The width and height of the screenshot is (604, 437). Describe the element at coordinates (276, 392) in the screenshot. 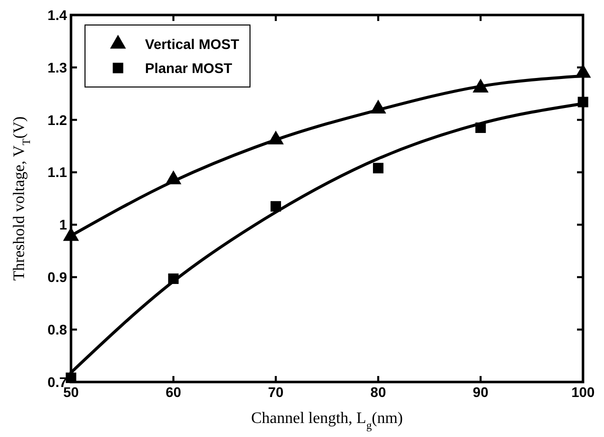

I see `x-tick-label: 70` at that location.